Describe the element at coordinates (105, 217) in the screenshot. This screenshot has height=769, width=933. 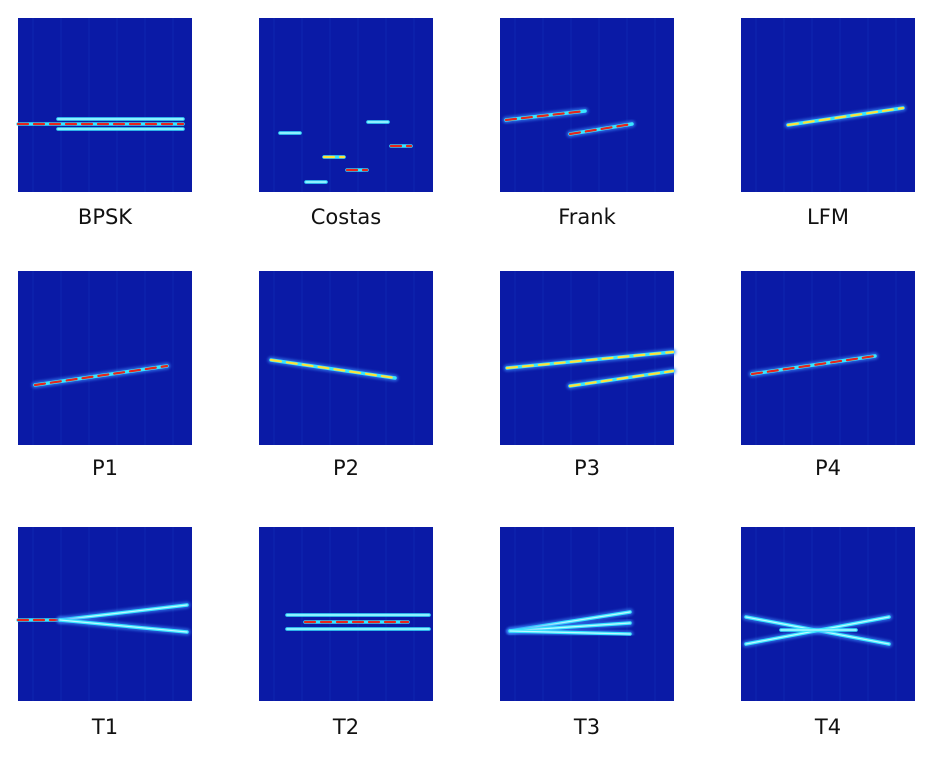
I see `panel-label: BPSK` at that location.